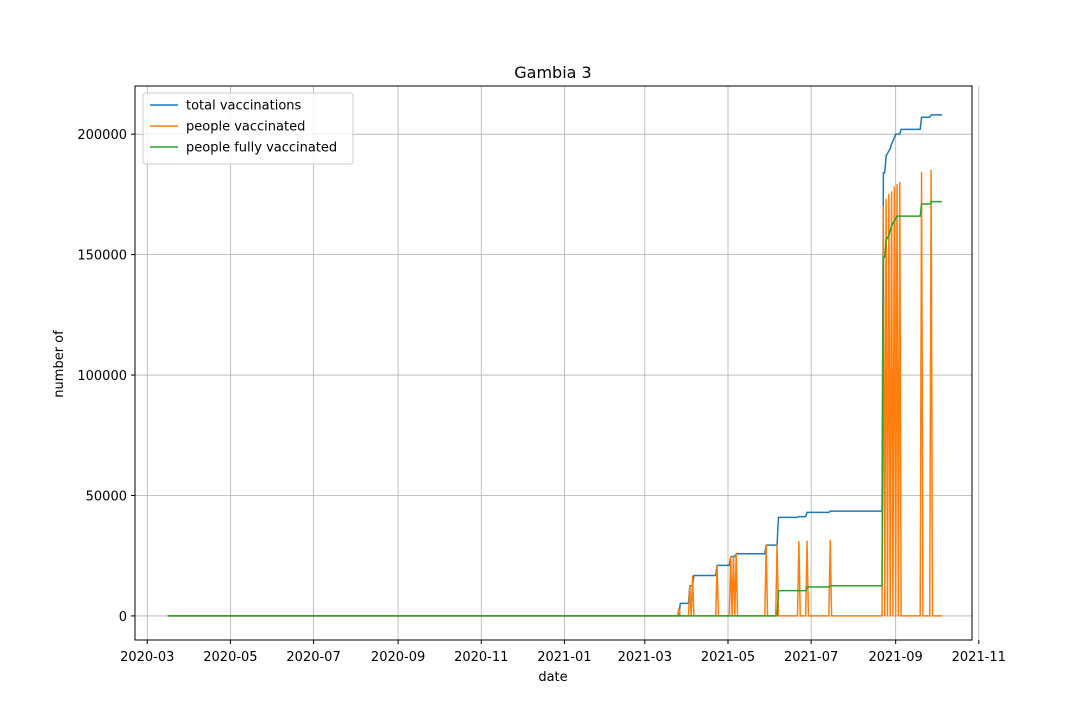 This screenshot has height=720, width=1080. I want to click on x-tick-label: 2021-03, so click(645, 657).